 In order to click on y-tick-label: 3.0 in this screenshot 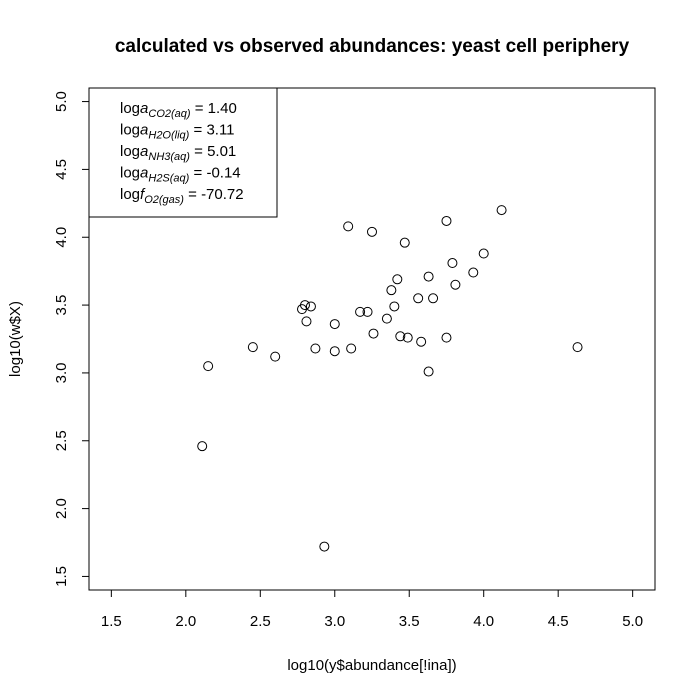, I will do `click(61, 372)`.